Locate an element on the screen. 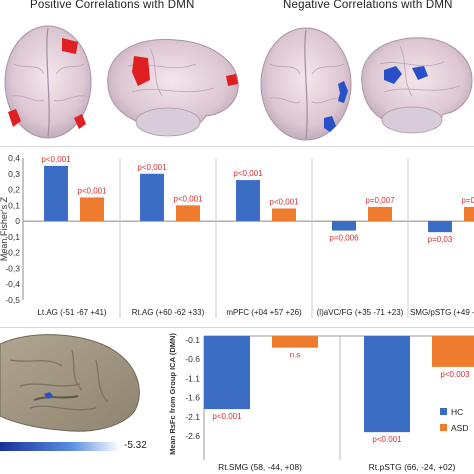 This screenshot has height=474, width=474. p-value-label: p=0,007 is located at coordinates (380, 200).